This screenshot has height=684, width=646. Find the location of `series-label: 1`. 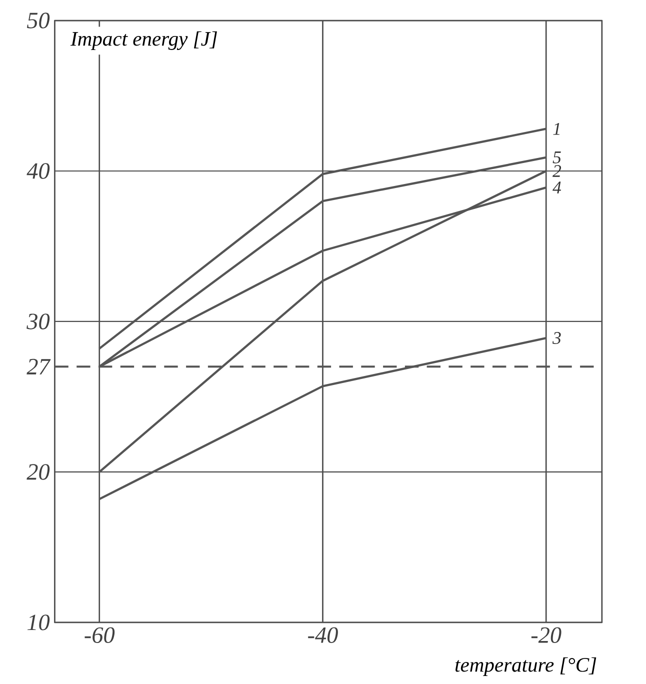

series-label: 1 is located at coordinates (556, 128).